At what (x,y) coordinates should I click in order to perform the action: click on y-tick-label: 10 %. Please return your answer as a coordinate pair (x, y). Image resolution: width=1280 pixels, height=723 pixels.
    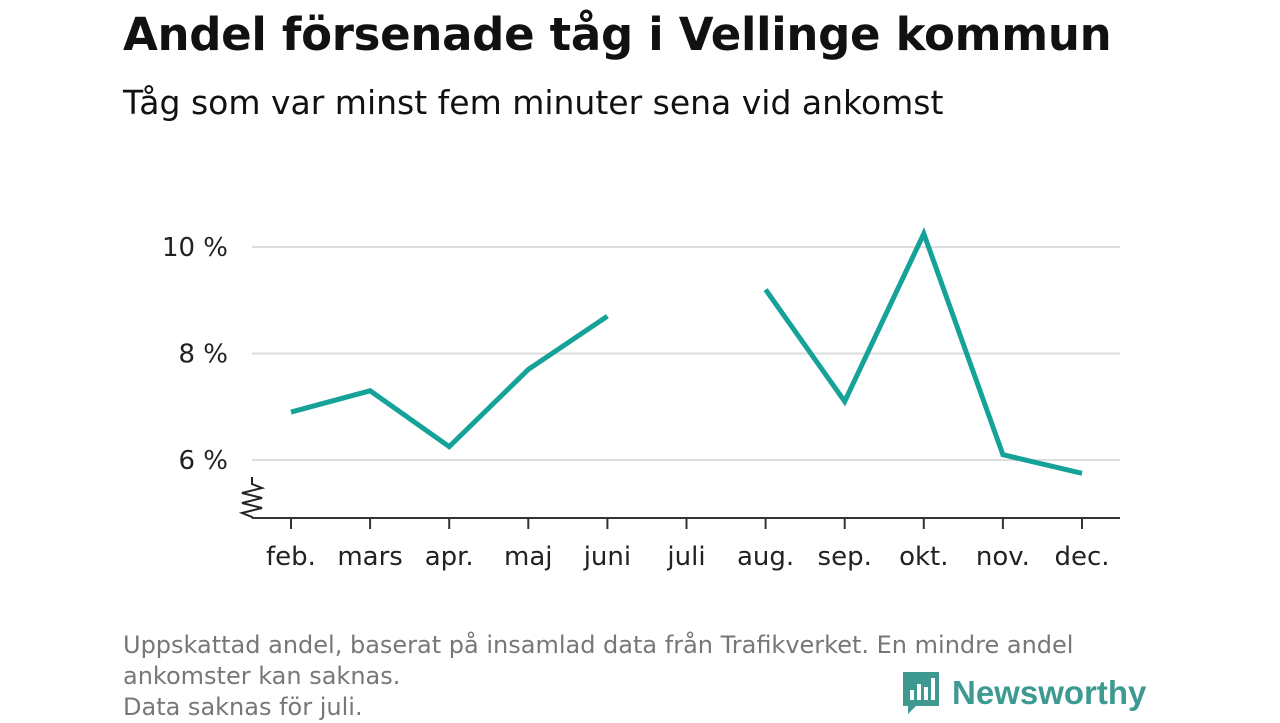
    Looking at the image, I should click on (195, 248).